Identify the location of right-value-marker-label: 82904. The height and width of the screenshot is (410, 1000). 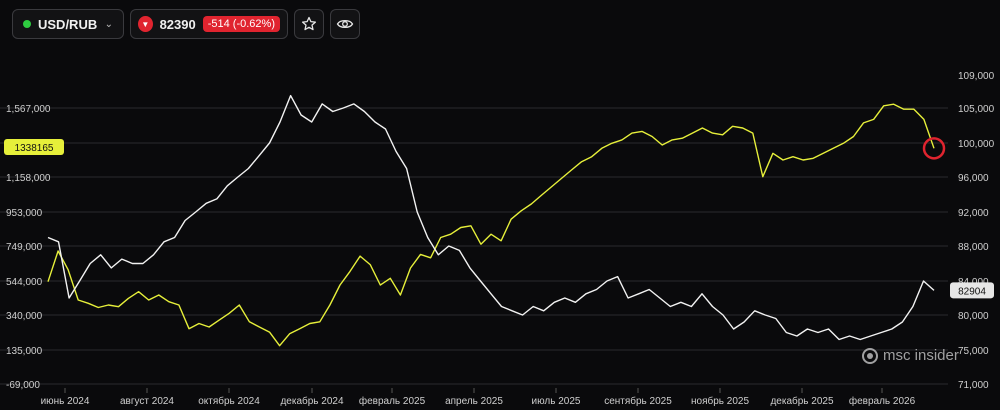
(972, 291).